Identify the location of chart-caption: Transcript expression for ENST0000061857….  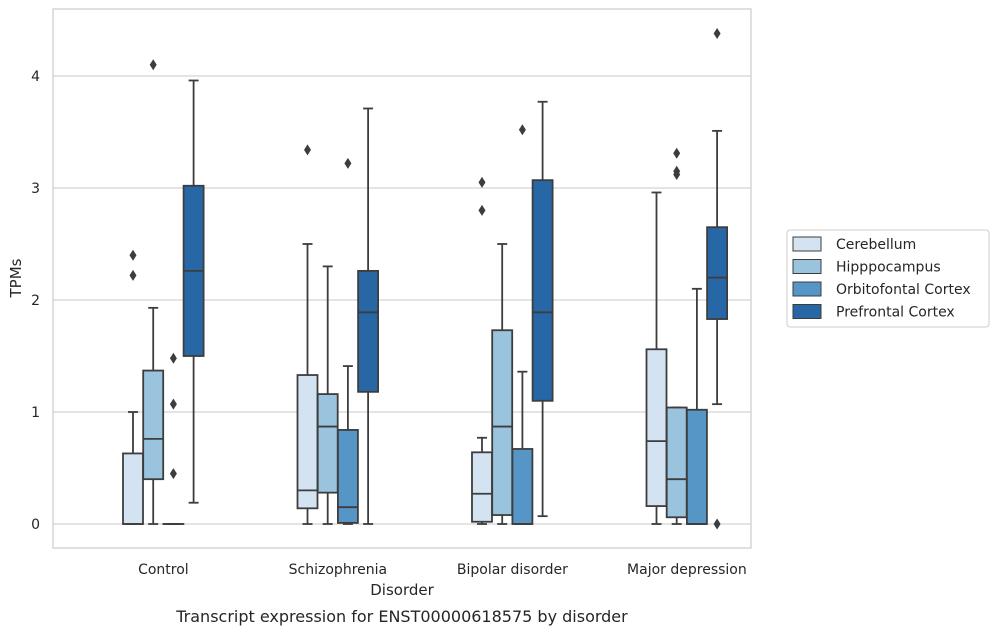
(401, 616).